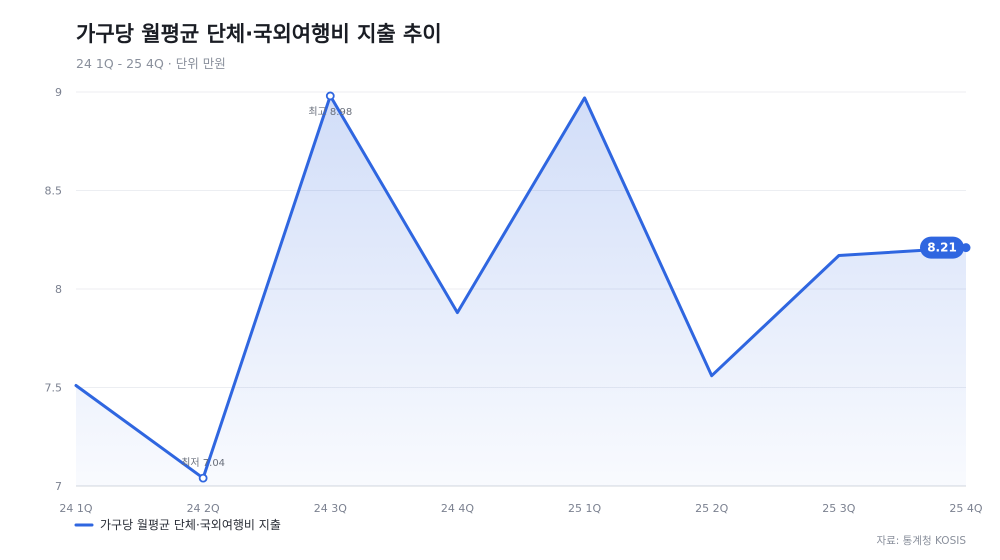  What do you see at coordinates (190, 524) in the screenshot?
I see `legend-label: 가구당 월평균 단체·국외여행비 지출` at bounding box center [190, 524].